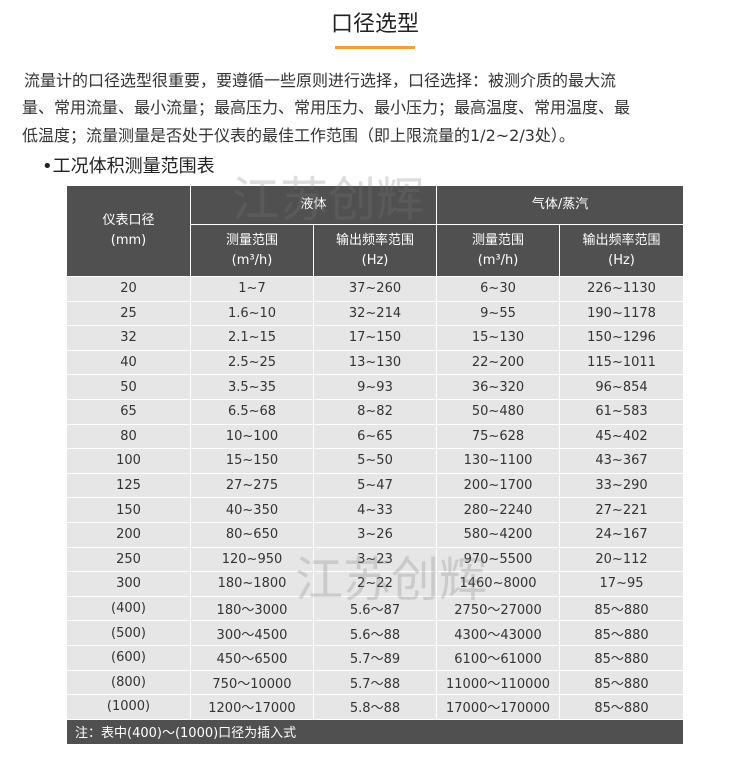 The height and width of the screenshot is (757, 750). Describe the element at coordinates (326, 107) in the screenshot. I see `intro-line: 量、常用流量、最小流量；最高压力、常用压力、最小压力；最高温度、常用温度、最` at that location.